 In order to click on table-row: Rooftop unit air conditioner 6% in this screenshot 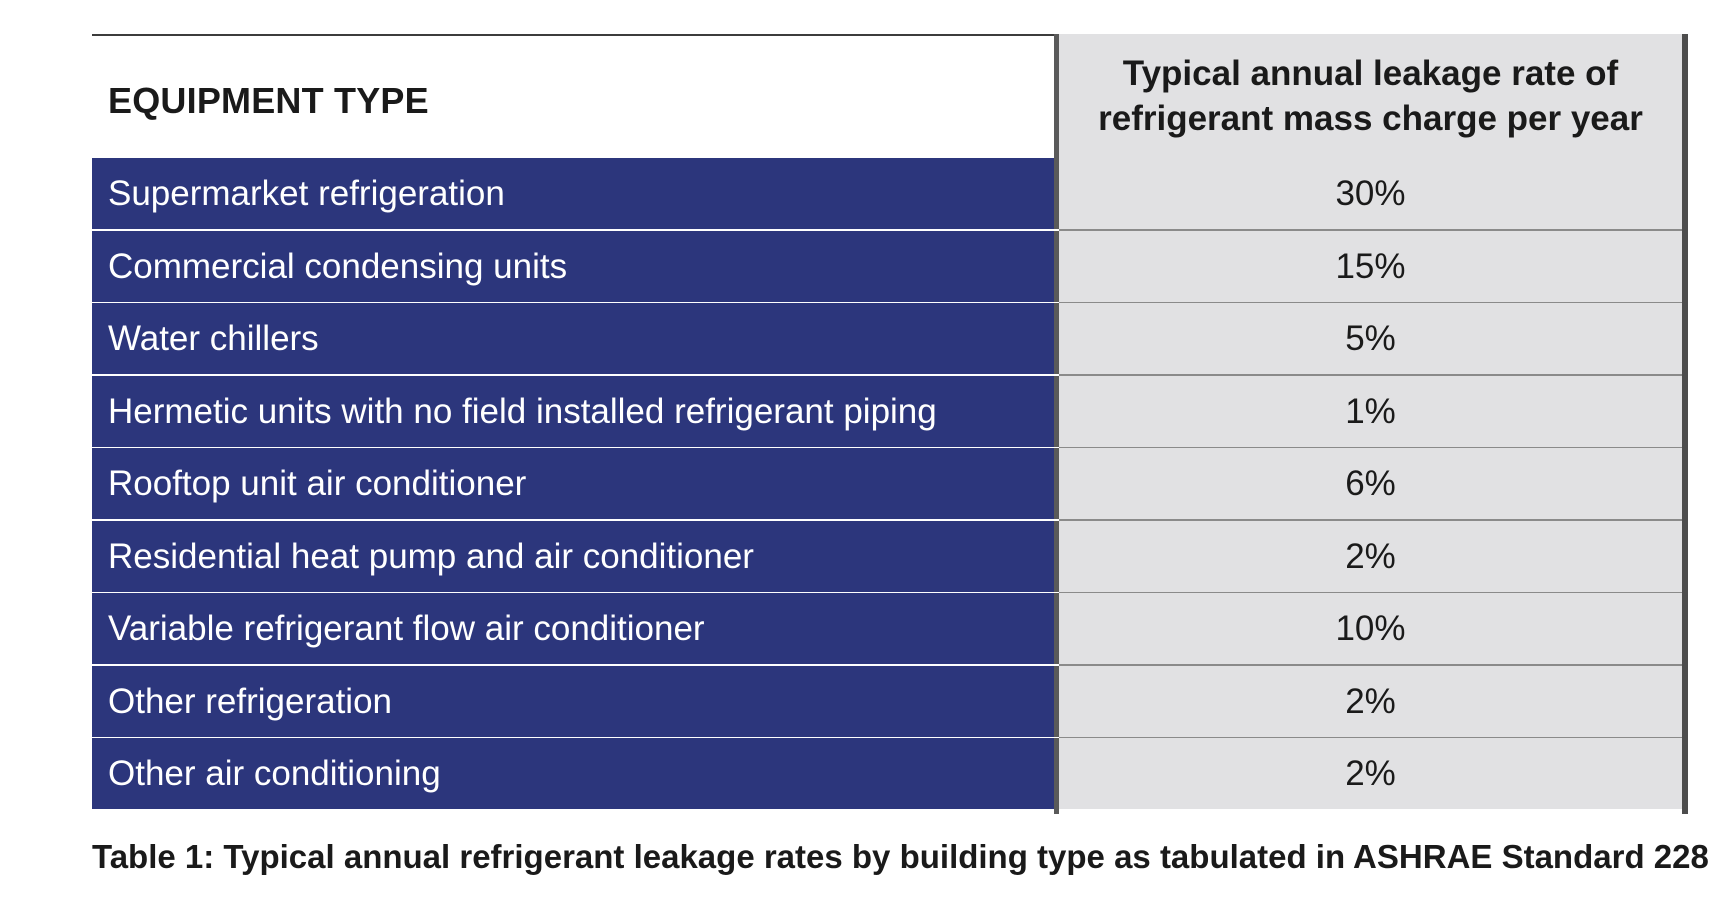, I will do `click(887, 484)`.